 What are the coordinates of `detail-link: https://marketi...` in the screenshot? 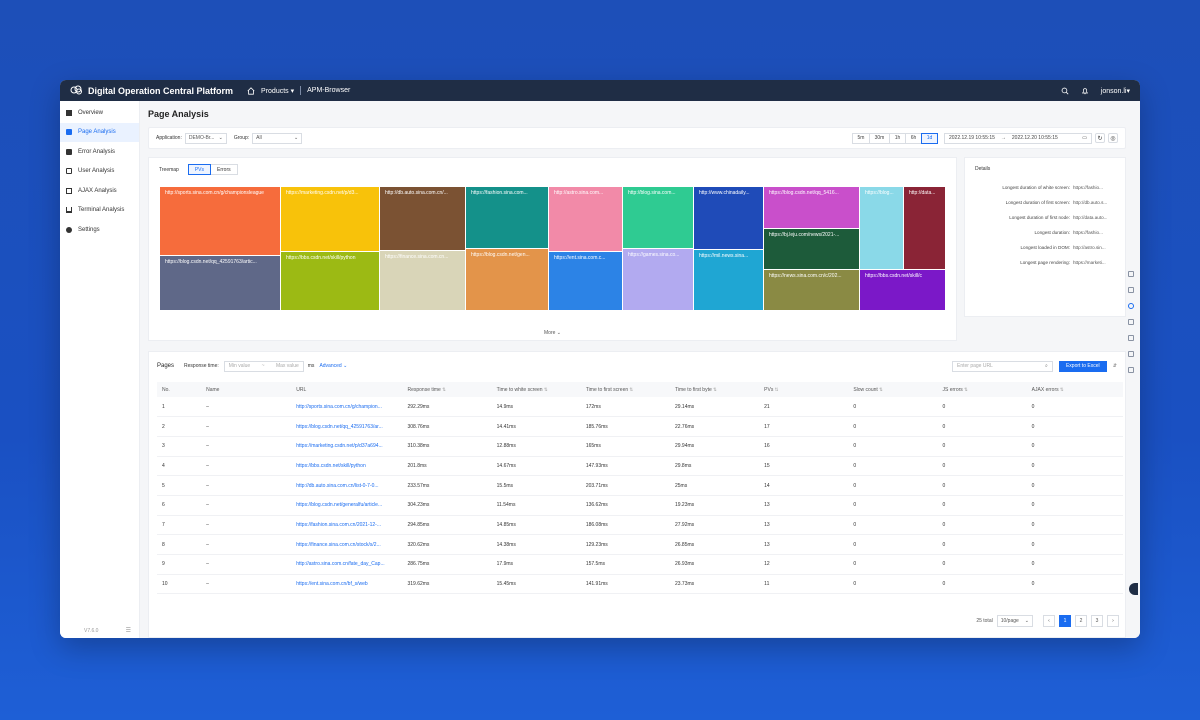 It's located at (1089, 262).